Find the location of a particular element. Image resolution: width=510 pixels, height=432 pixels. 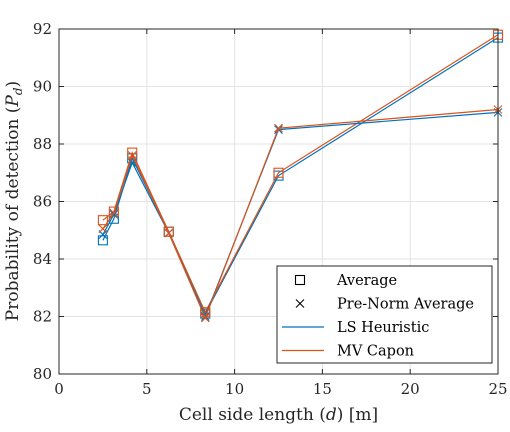

legend-marker-x-stroke is located at coordinates (300, 303).